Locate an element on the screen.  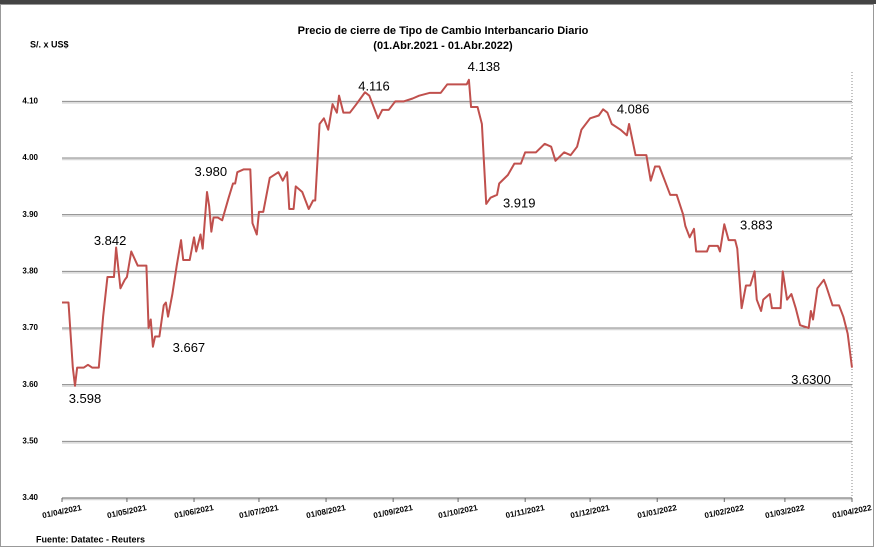
y-tick-label: 4.10 is located at coordinates (30, 100).